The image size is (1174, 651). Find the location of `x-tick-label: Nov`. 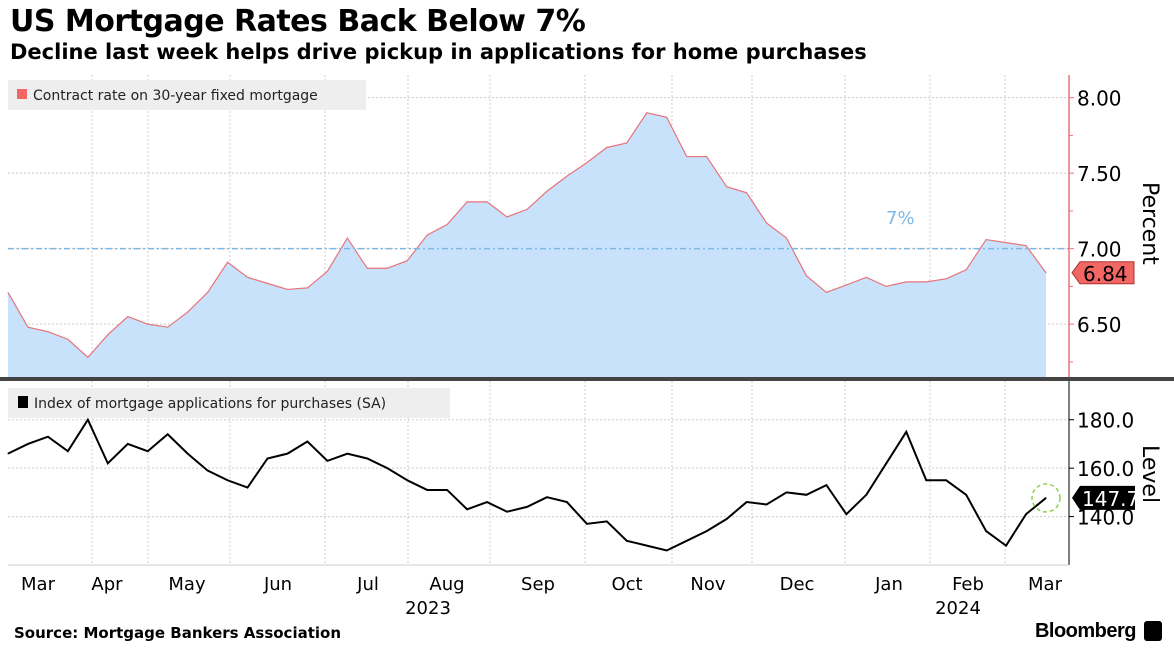

x-tick-label: Nov is located at coordinates (707, 584).